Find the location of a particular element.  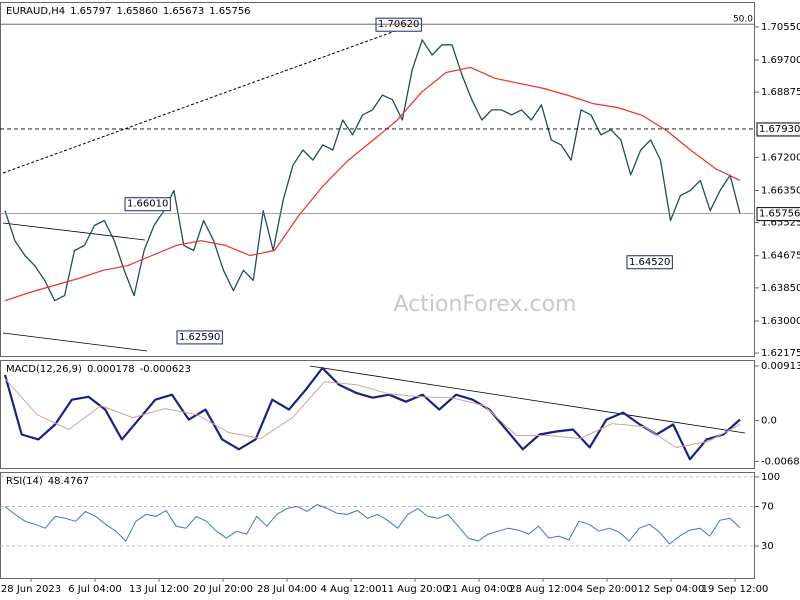

price-annotation: 1.70620 is located at coordinates (398, 24).